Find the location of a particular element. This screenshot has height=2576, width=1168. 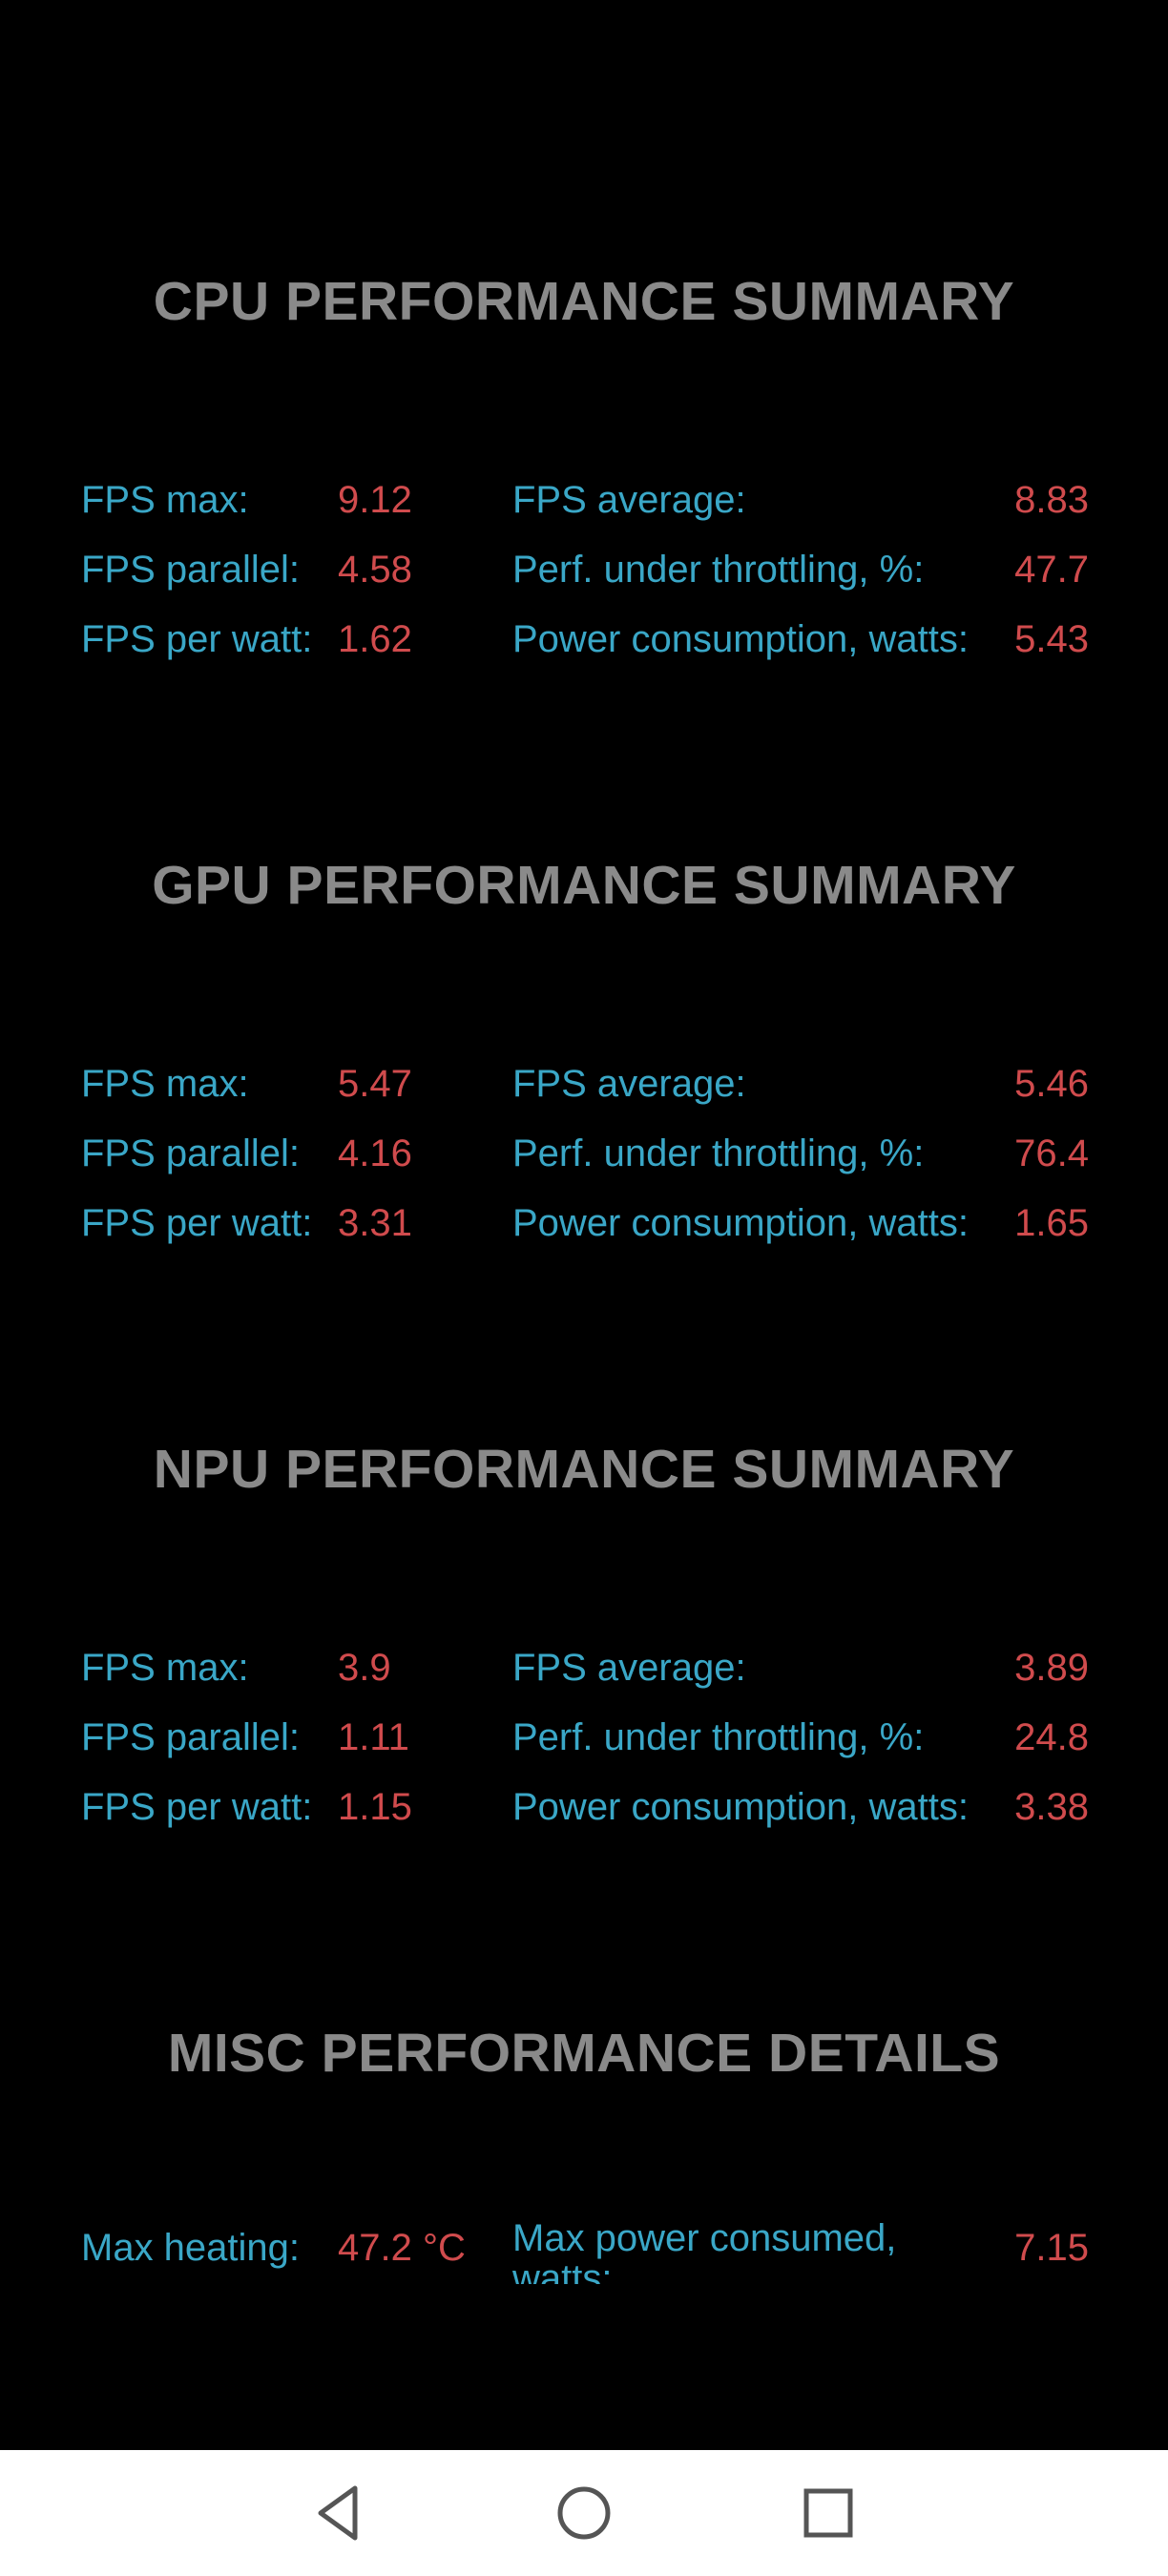

npu-fps-max-value: 3.9 is located at coordinates (364, 1668).